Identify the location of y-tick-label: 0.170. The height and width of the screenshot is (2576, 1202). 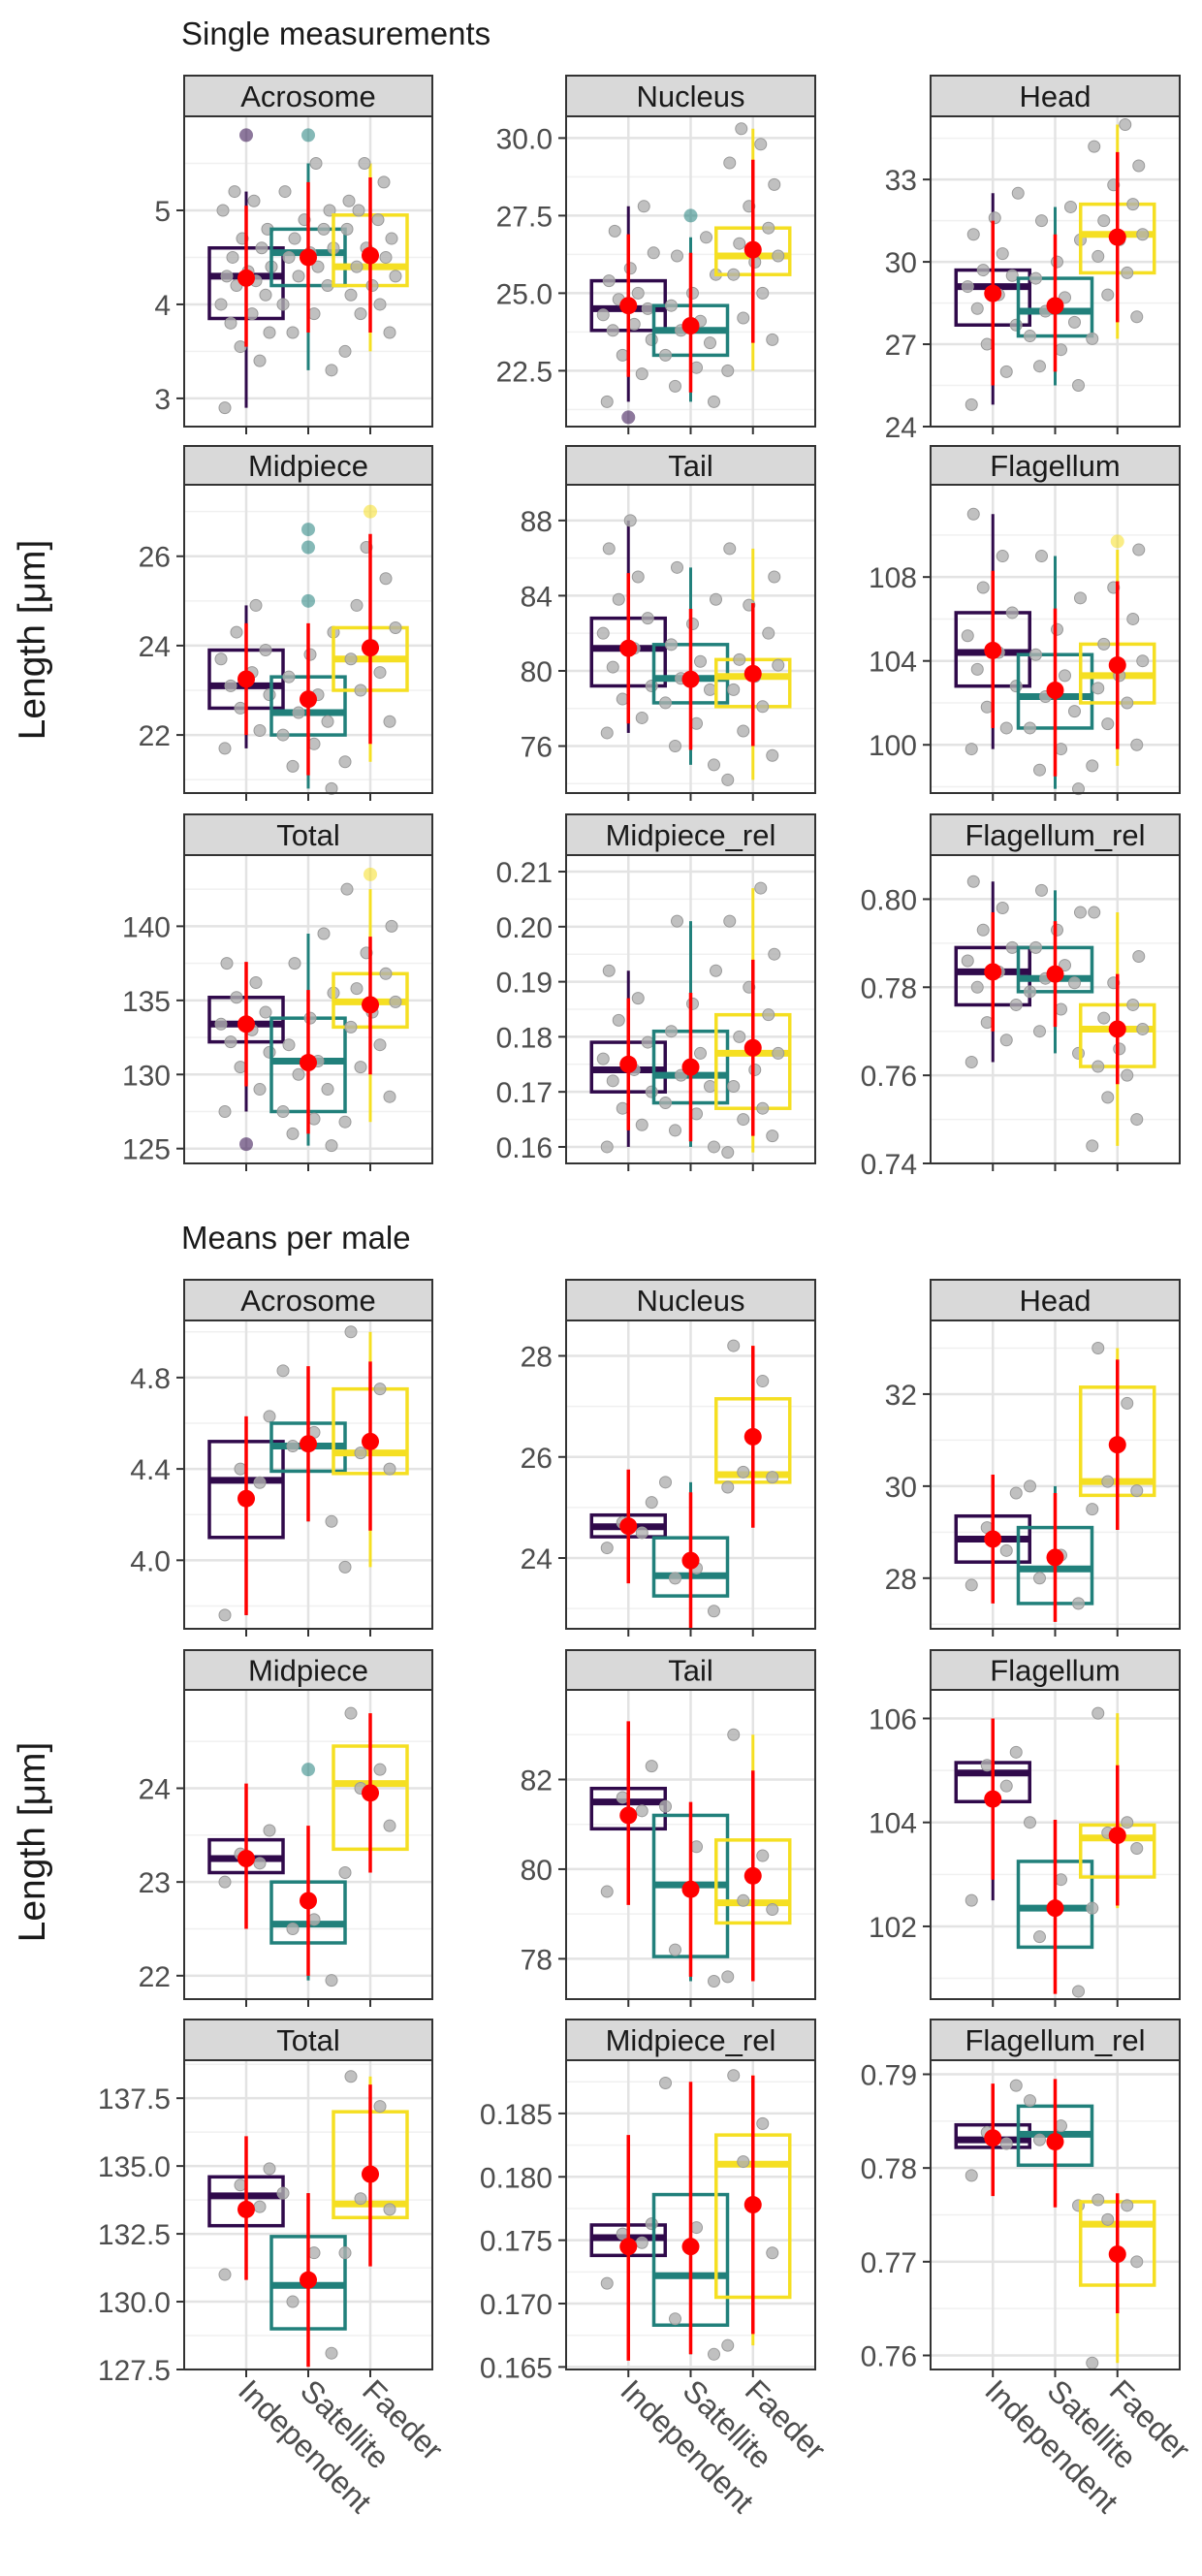
(516, 2305).